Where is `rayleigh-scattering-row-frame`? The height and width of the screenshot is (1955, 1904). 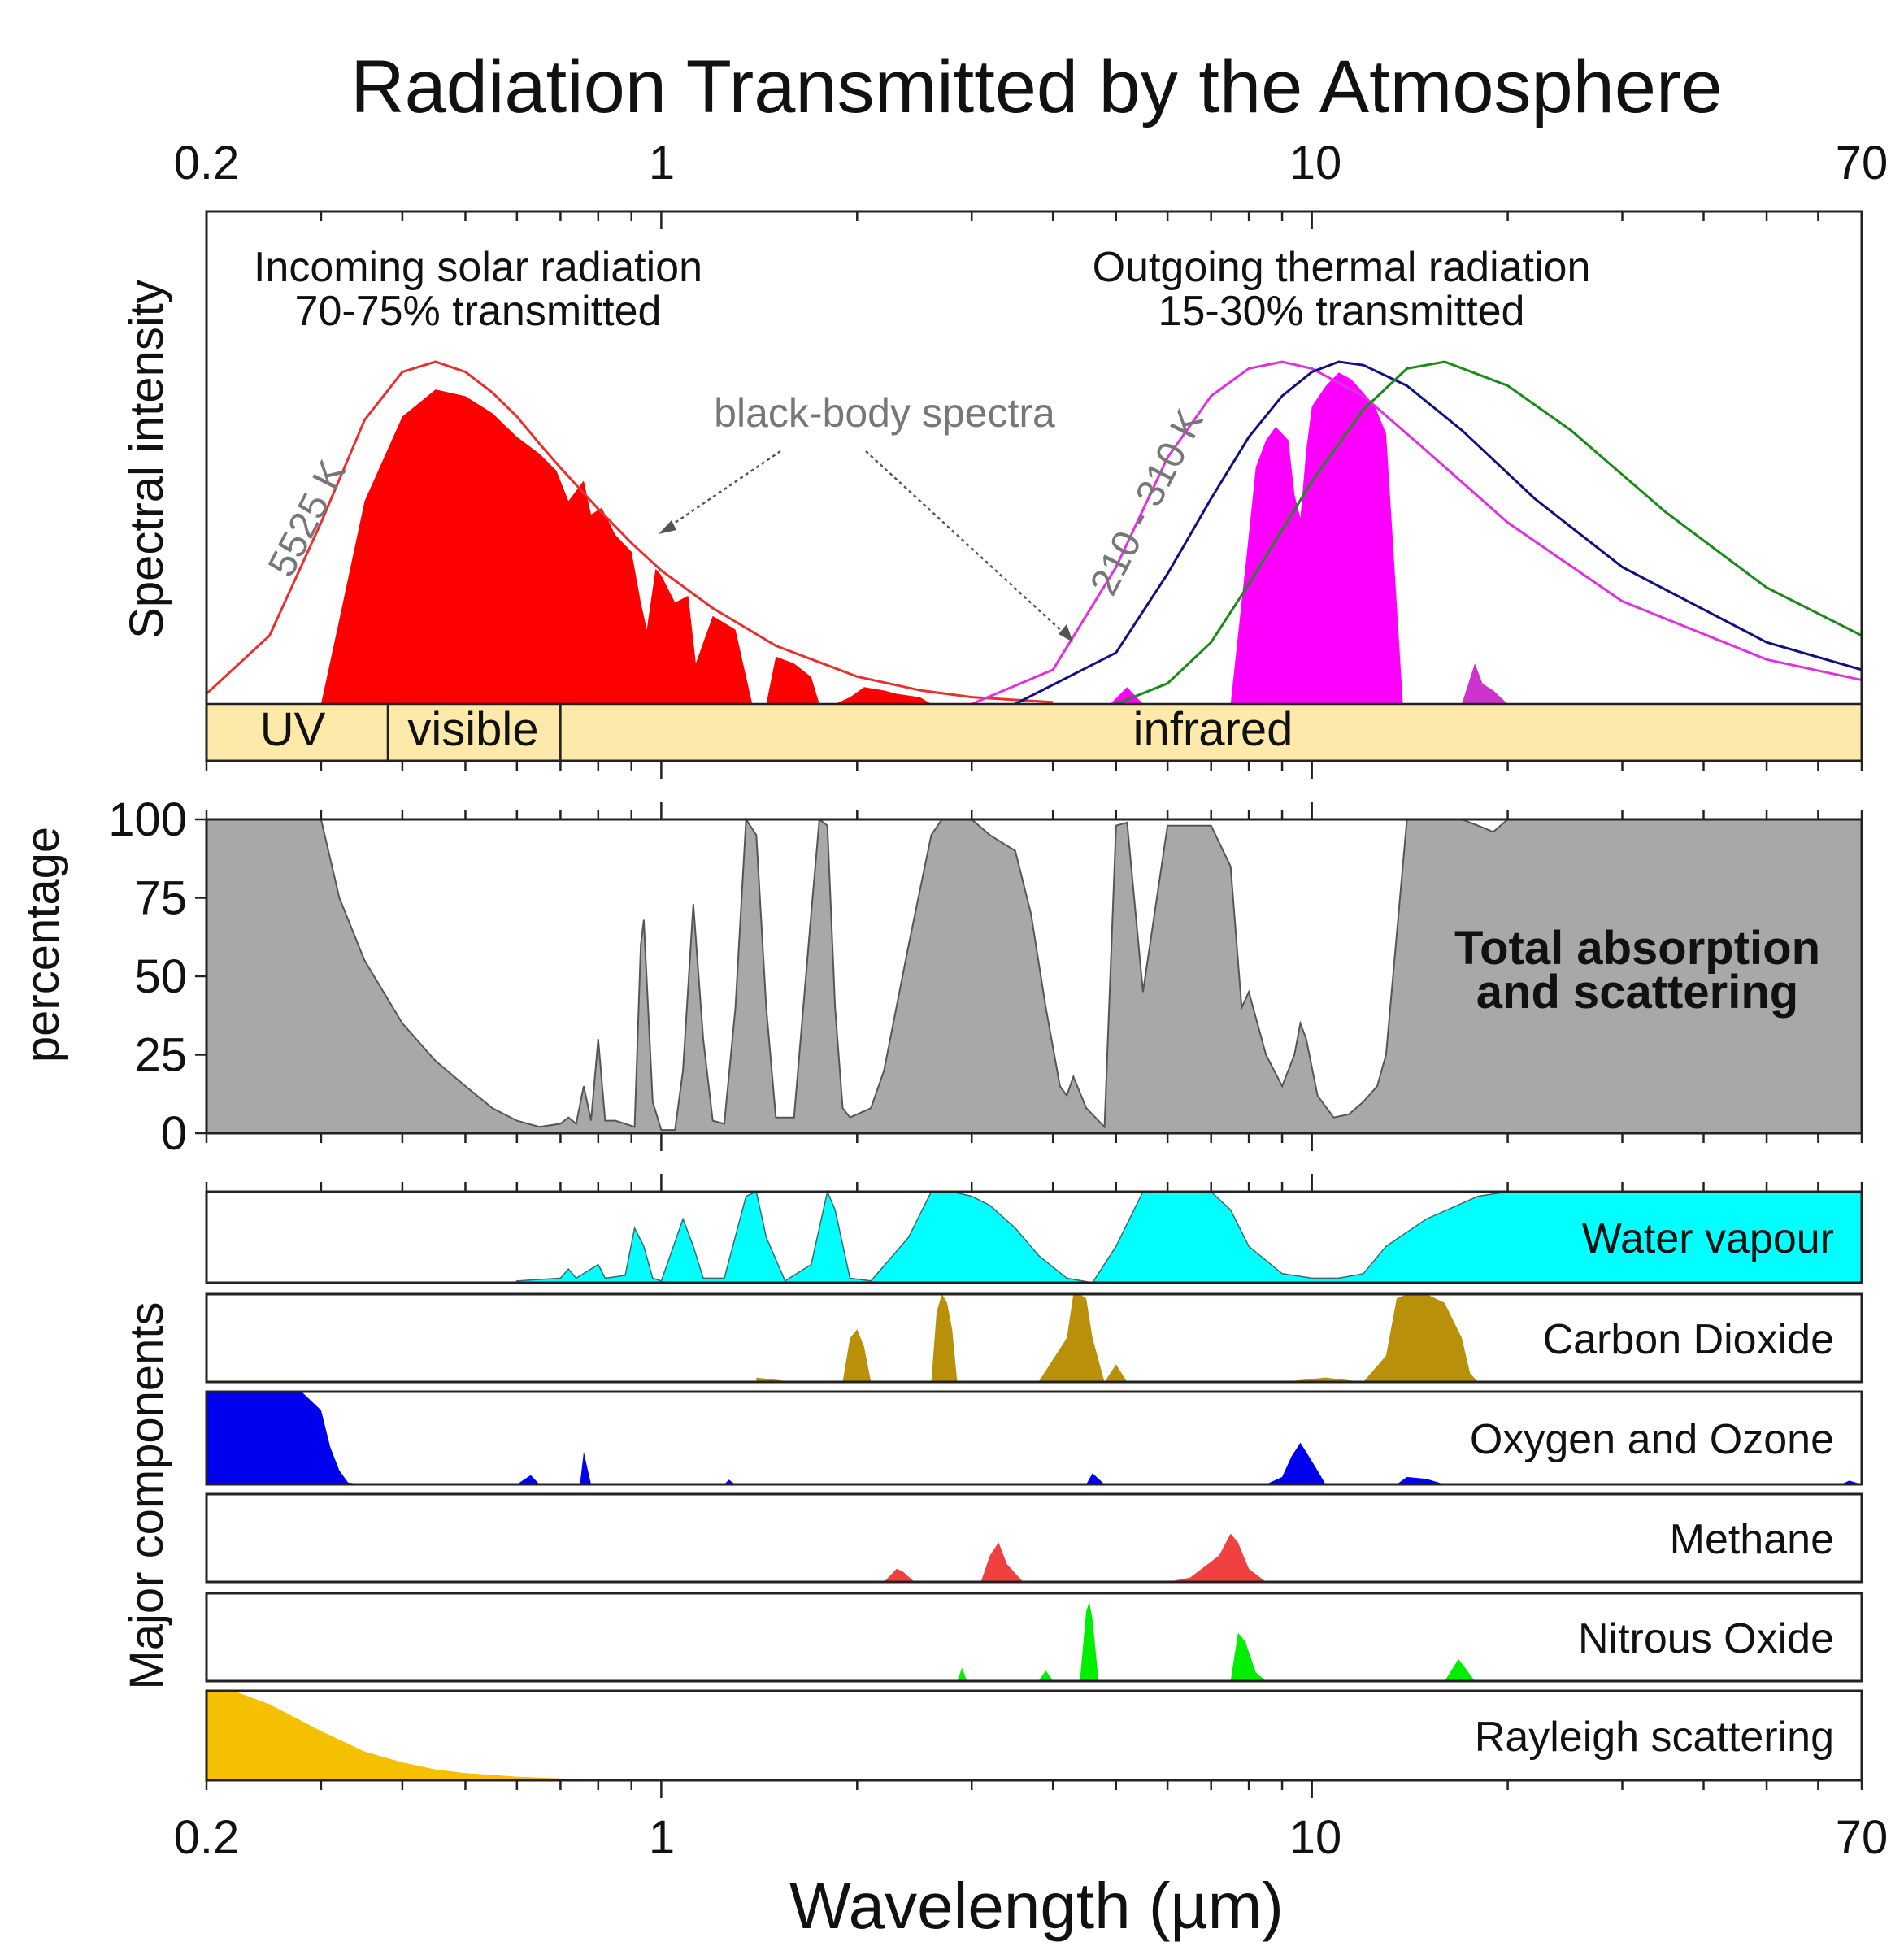 rayleigh-scattering-row-frame is located at coordinates (1034, 1735).